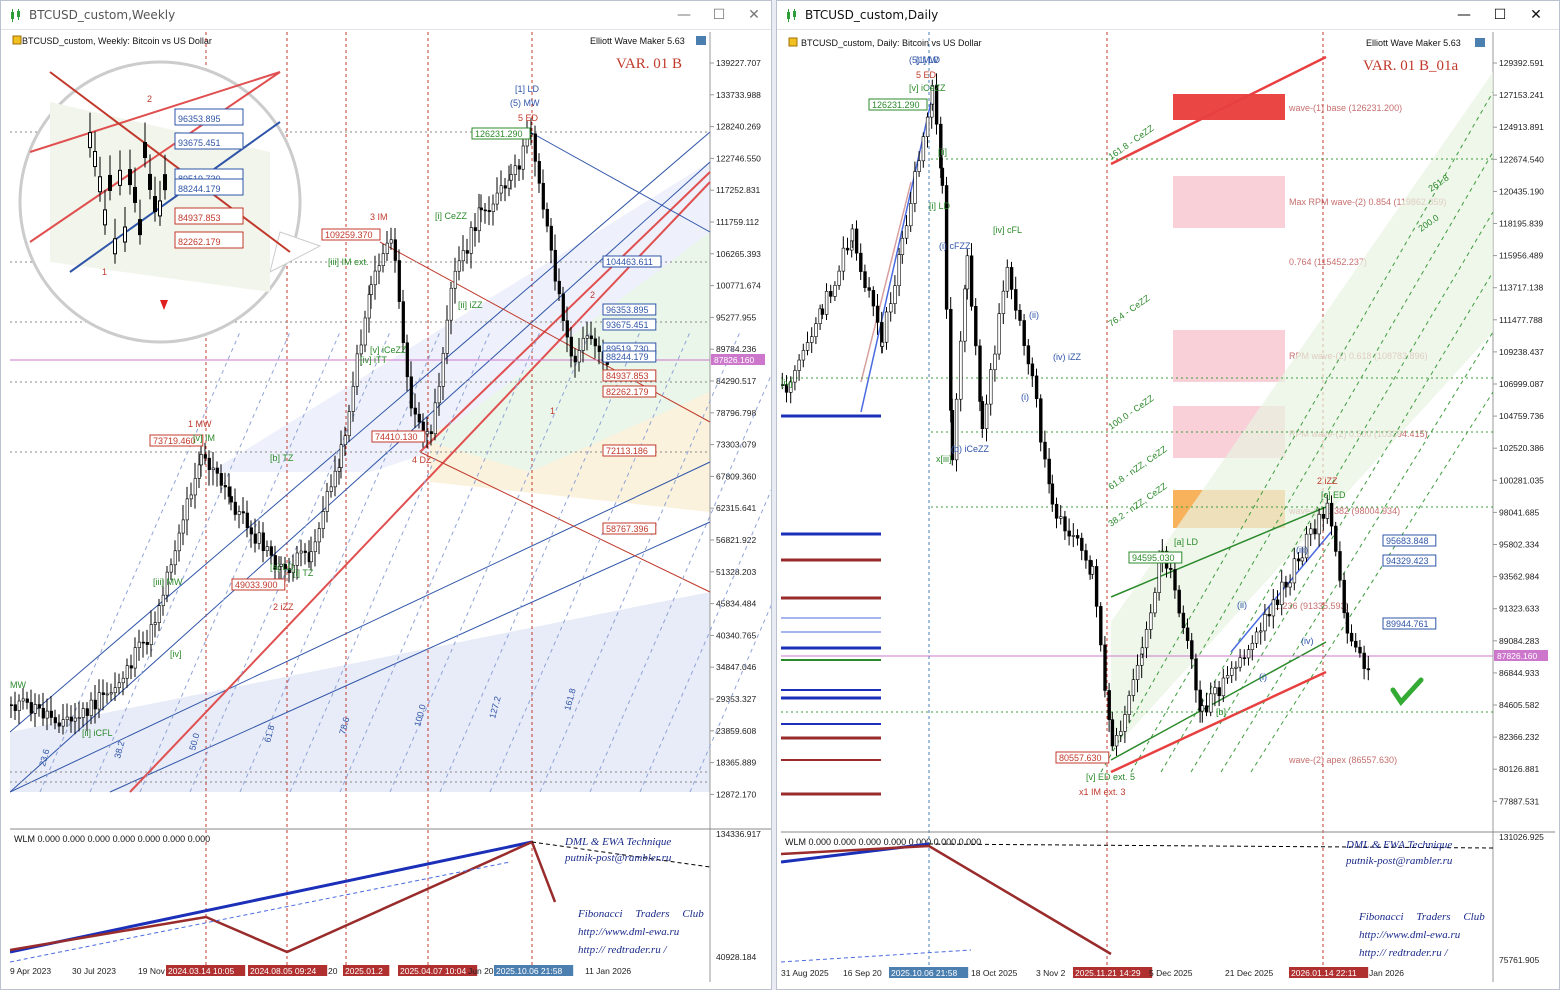  What do you see at coordinates (736, 763) in the screenshot?
I see `price-axis-label: 18365.889` at bounding box center [736, 763].